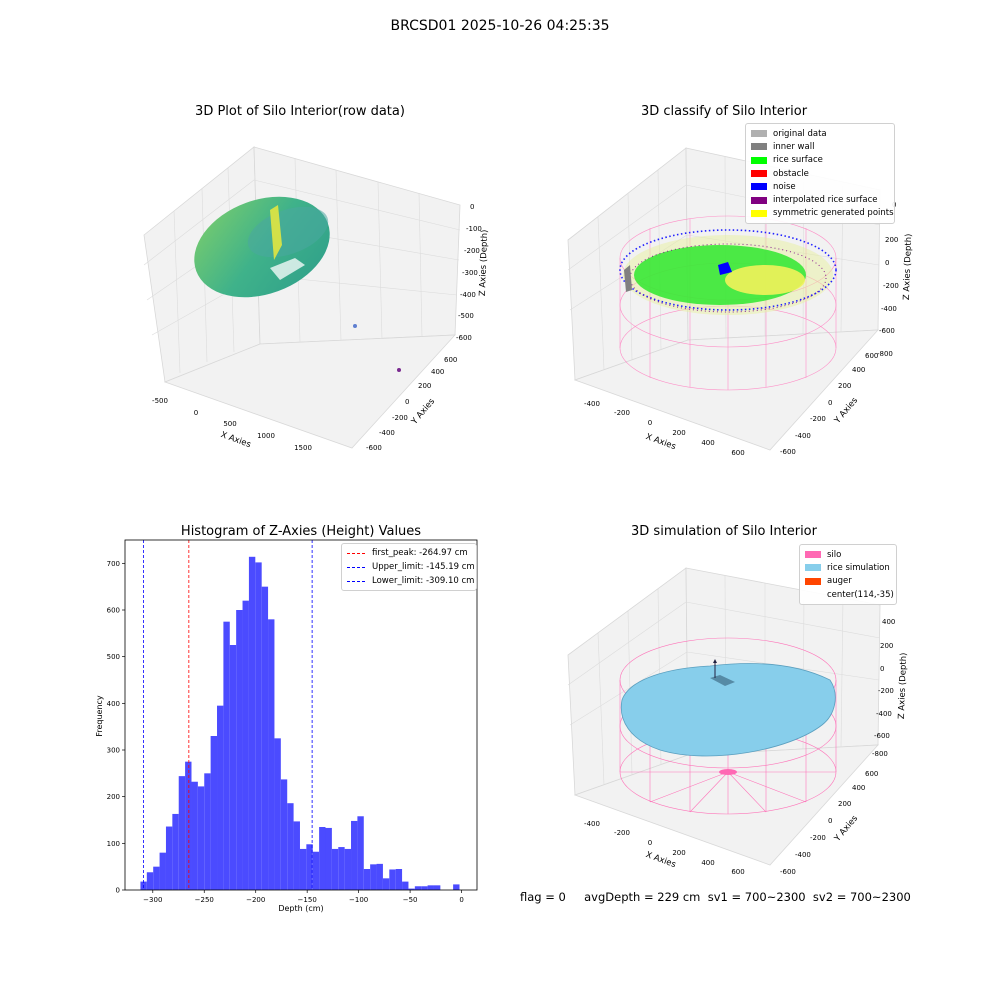 This screenshot has height=1000, width=1000. What do you see at coordinates (113, 657) in the screenshot?
I see `histogram-y-tick-label: 500` at bounding box center [113, 657].